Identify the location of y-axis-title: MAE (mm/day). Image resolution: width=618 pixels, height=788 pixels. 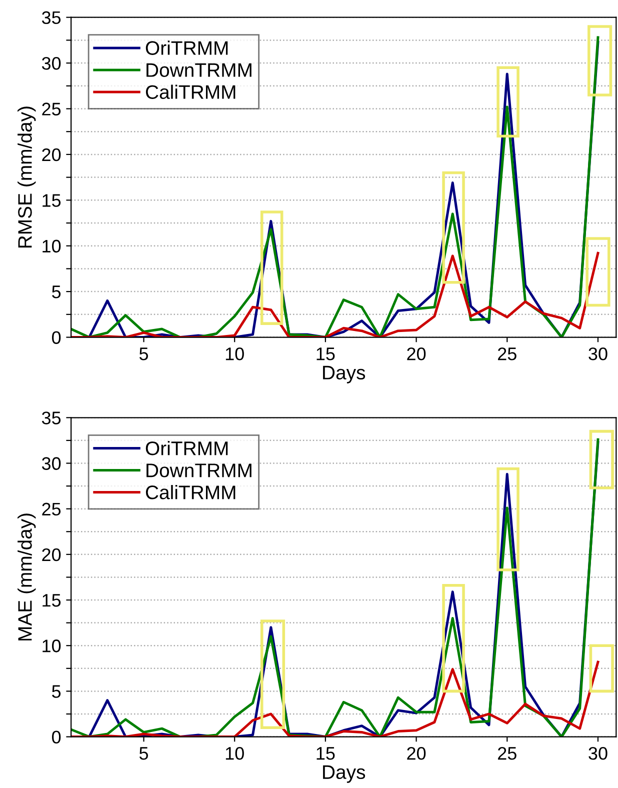
(27, 577).